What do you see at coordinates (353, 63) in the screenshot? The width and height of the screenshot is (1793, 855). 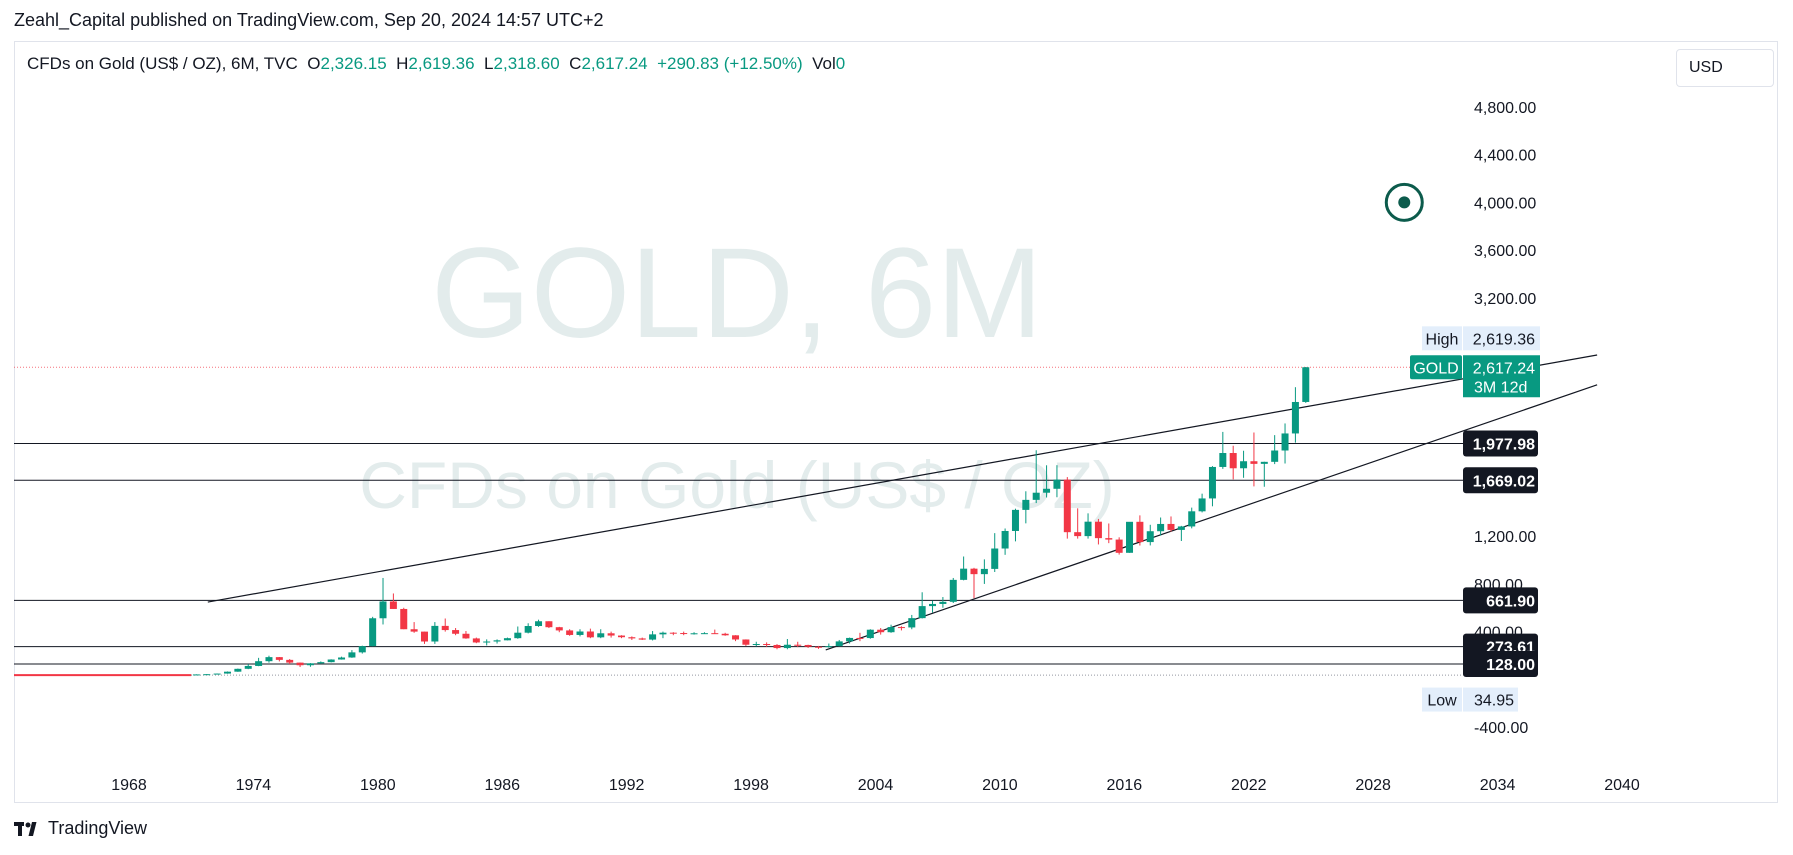 I see `legend-open-value: 2,326.15` at bounding box center [353, 63].